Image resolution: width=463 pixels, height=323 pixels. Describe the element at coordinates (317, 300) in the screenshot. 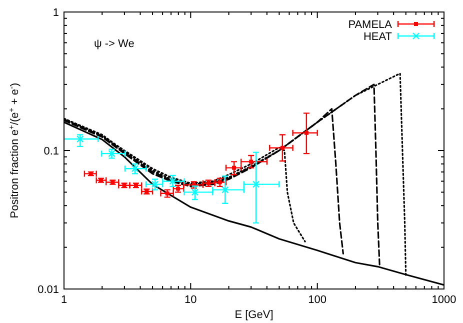

I see `x-tick-label: 100` at that location.